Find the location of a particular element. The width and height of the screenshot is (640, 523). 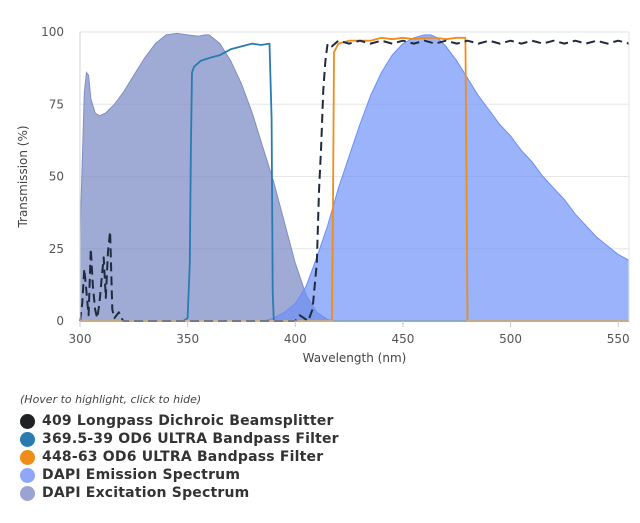

legend-item-448-63-od6-ultra-bandpass-filter: 448-63 OD6 ULTRA Bandpass Filter is located at coordinates (179, 457).